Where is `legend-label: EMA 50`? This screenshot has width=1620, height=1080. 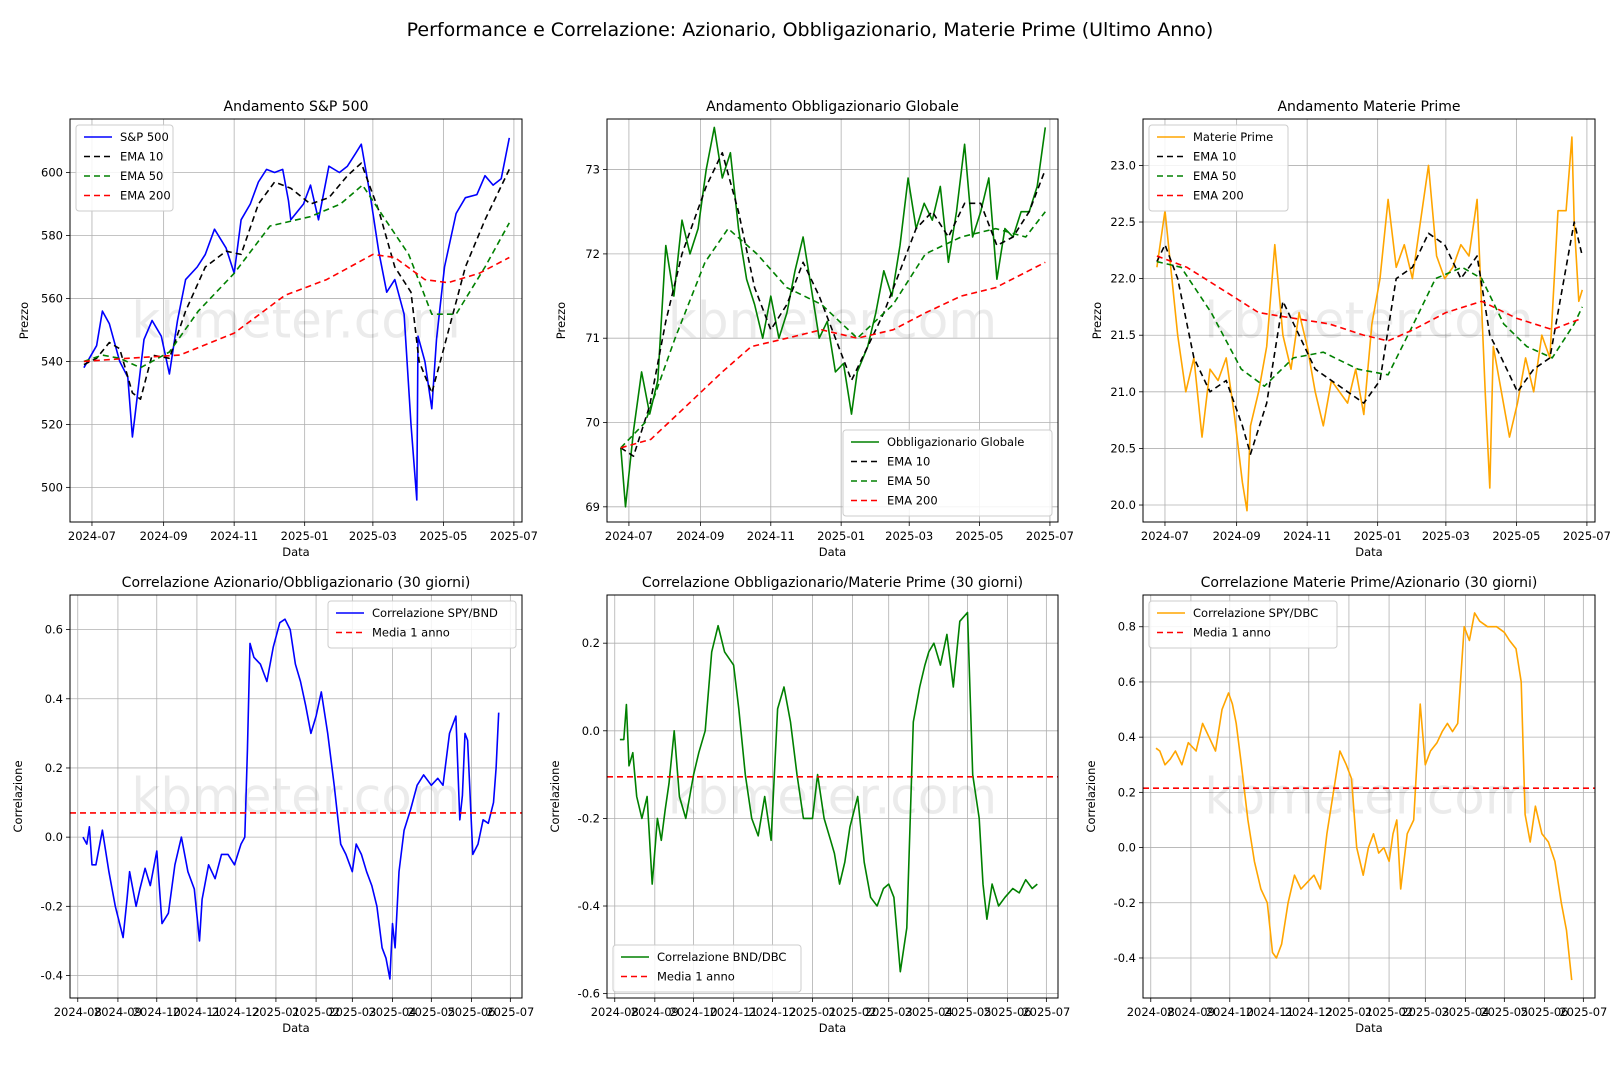
legend-label: EMA 50 is located at coordinates (908, 481).